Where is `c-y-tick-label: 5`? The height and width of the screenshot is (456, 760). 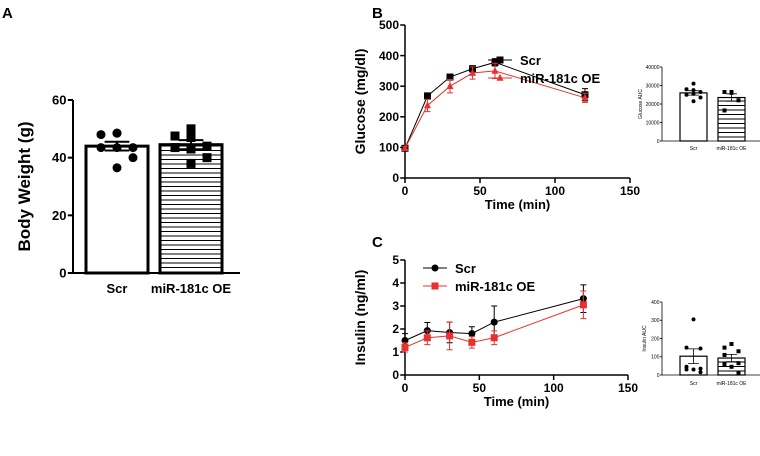 c-y-tick-label: 5 is located at coordinates (395, 260).